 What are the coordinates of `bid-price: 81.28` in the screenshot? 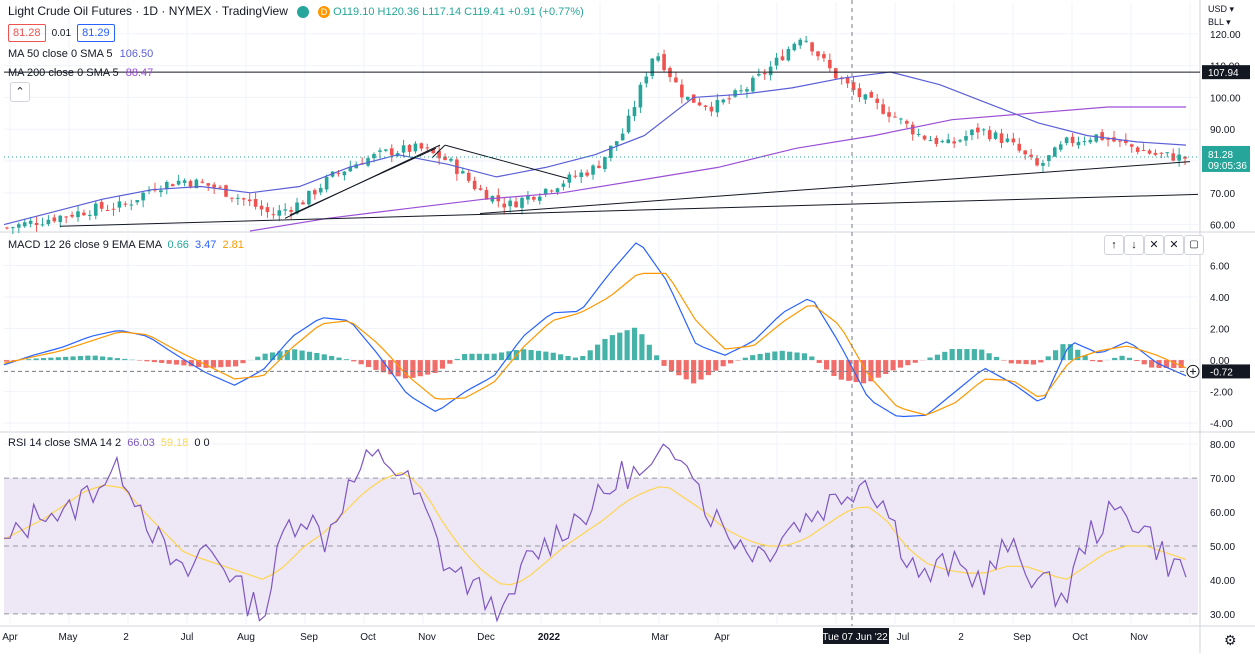 It's located at (27, 33).